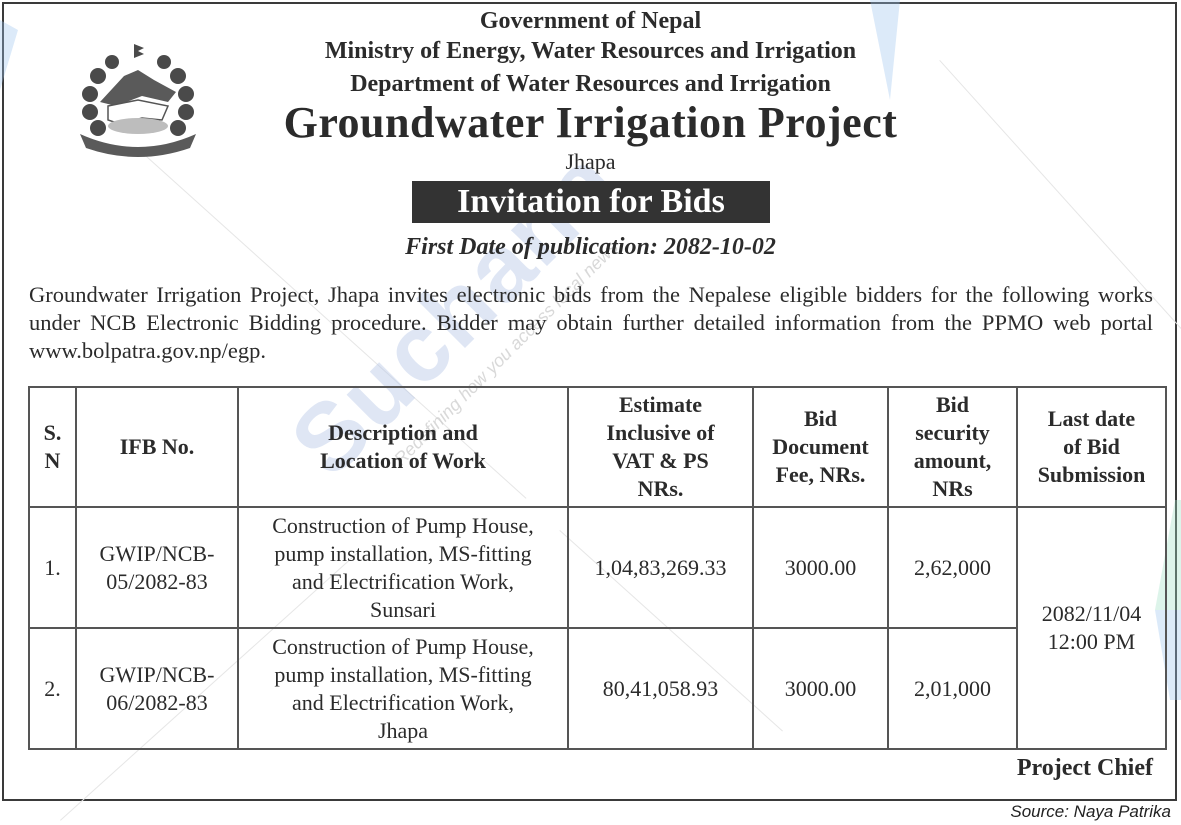 This screenshot has height=825, width=1181. What do you see at coordinates (590, 21) in the screenshot?
I see `government-title: Government of Nepal` at bounding box center [590, 21].